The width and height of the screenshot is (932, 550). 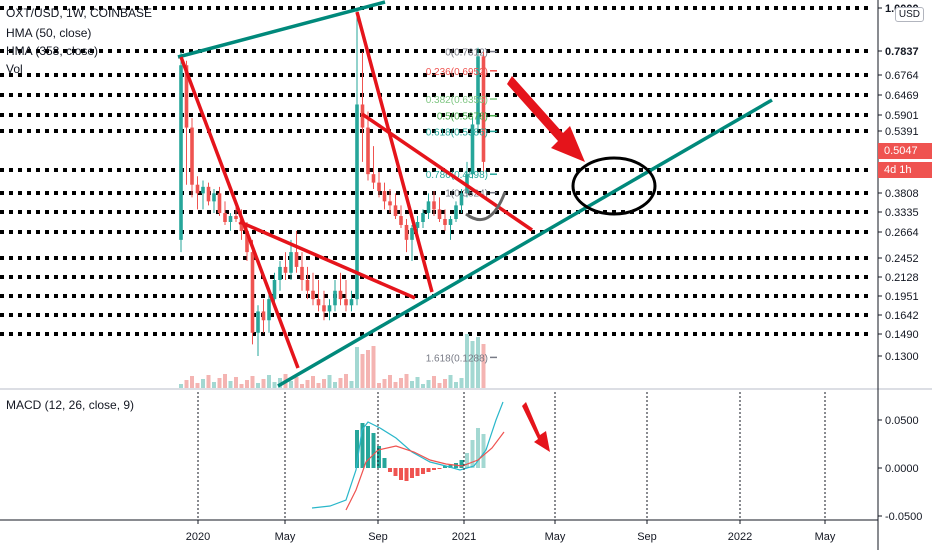 What do you see at coordinates (457, 72) in the screenshot?
I see `fib-level-label: 0.236(0.6952)` at bounding box center [457, 72].